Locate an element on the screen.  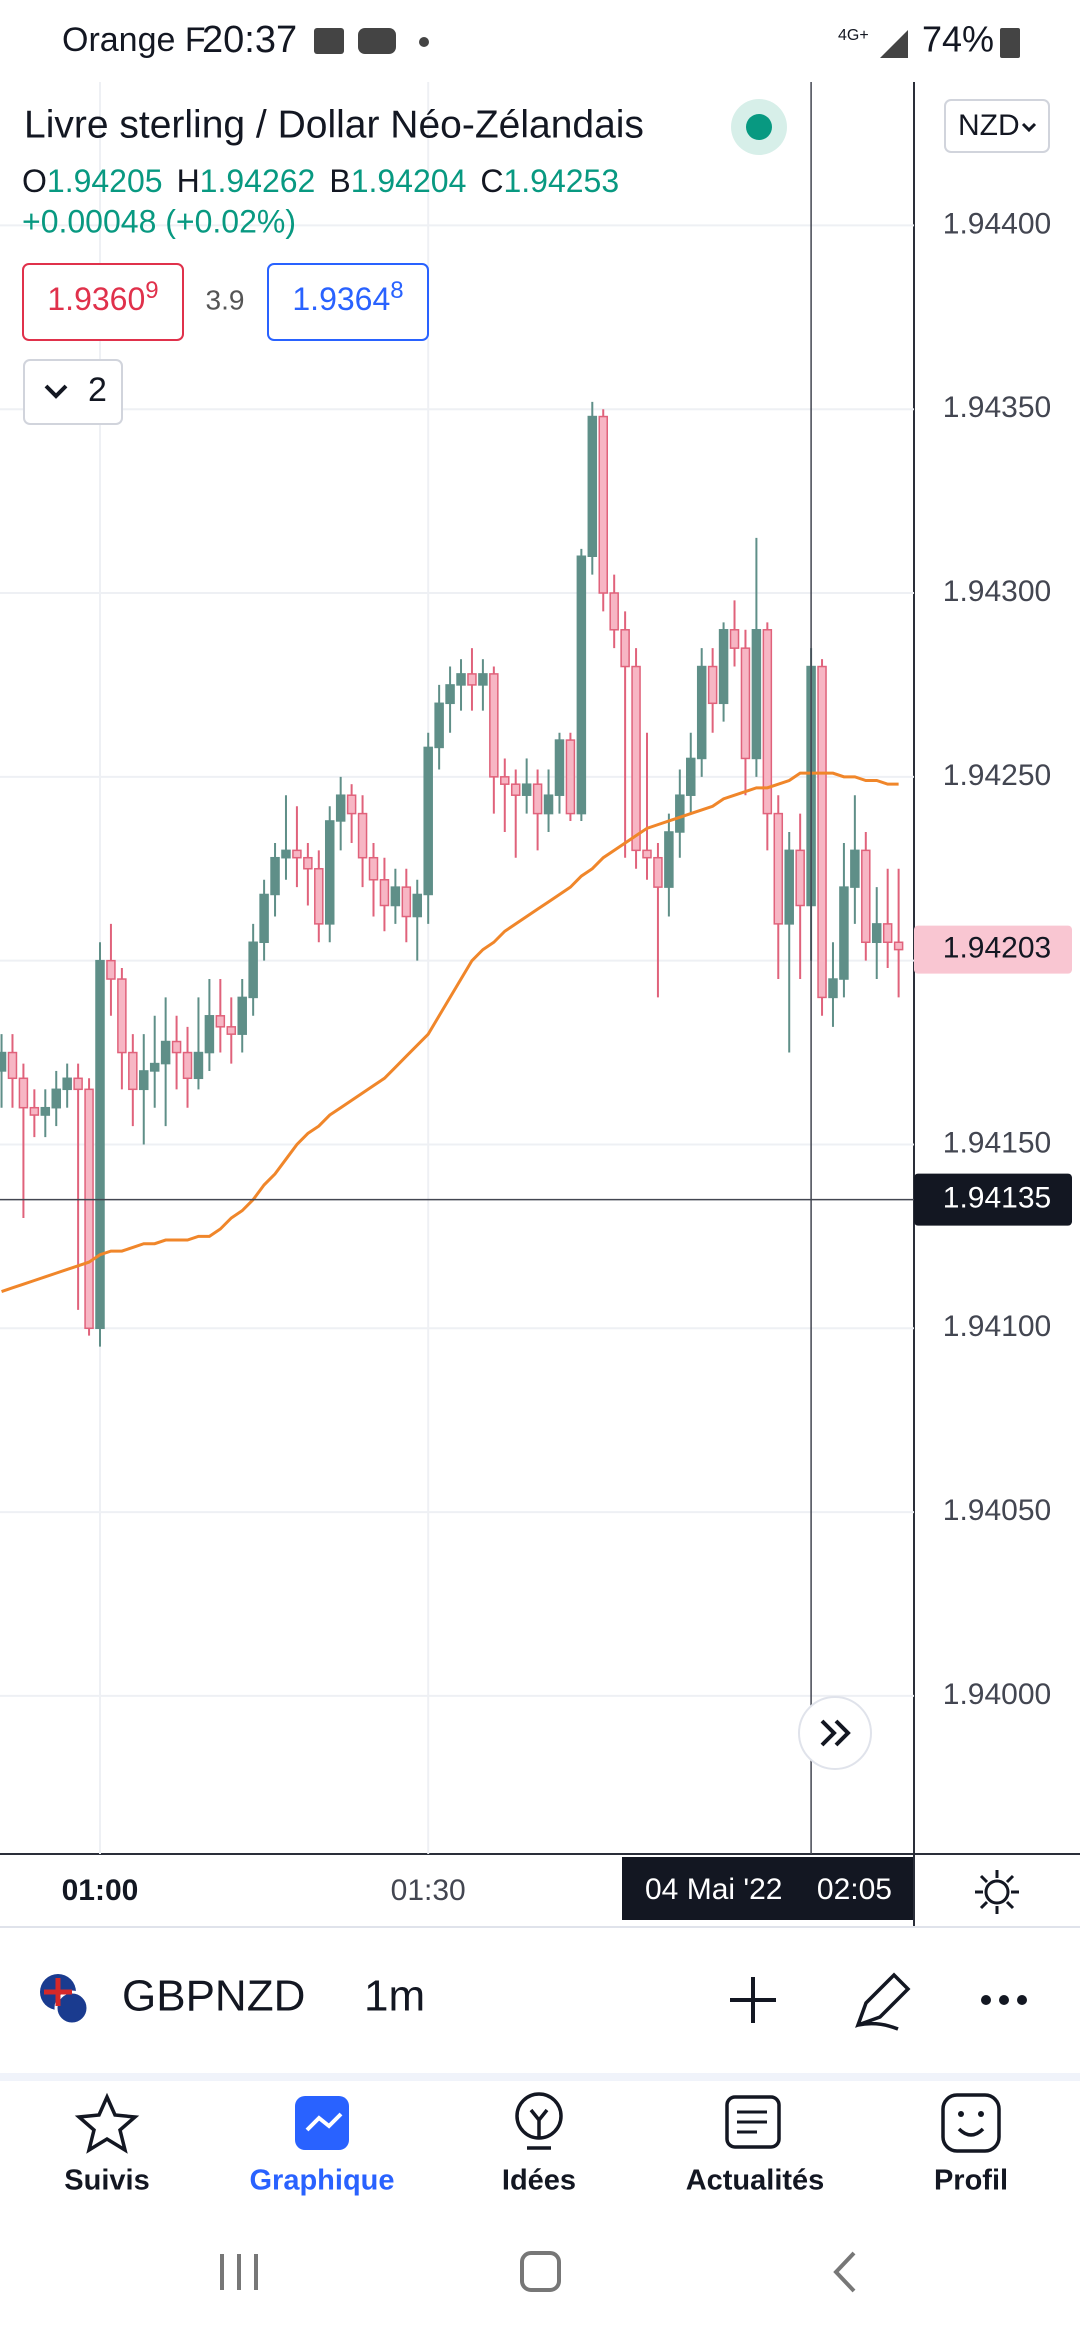
carrier: Orange F is located at coordinates (134, 40).